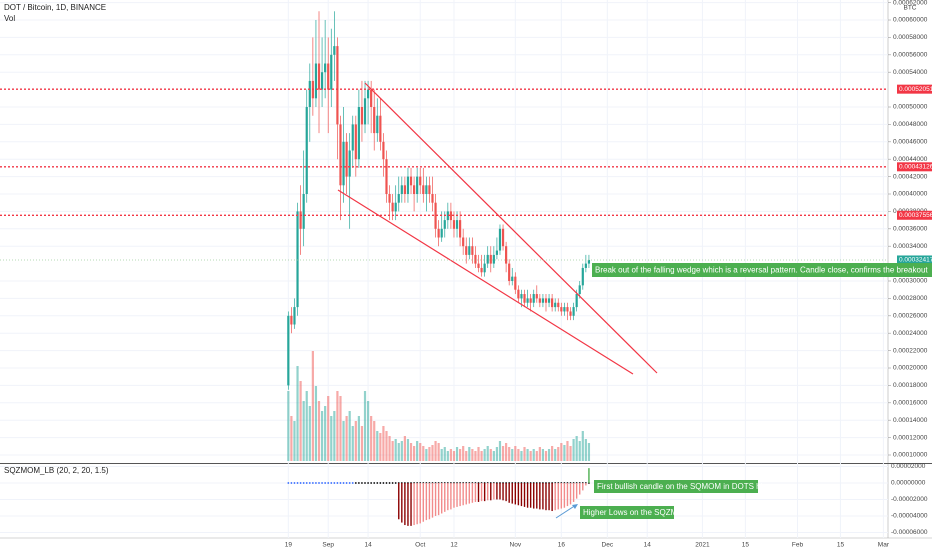 Image resolution: width=932 pixels, height=550 pixels. I want to click on y-tick-label: 0.00040000, so click(910, 194).